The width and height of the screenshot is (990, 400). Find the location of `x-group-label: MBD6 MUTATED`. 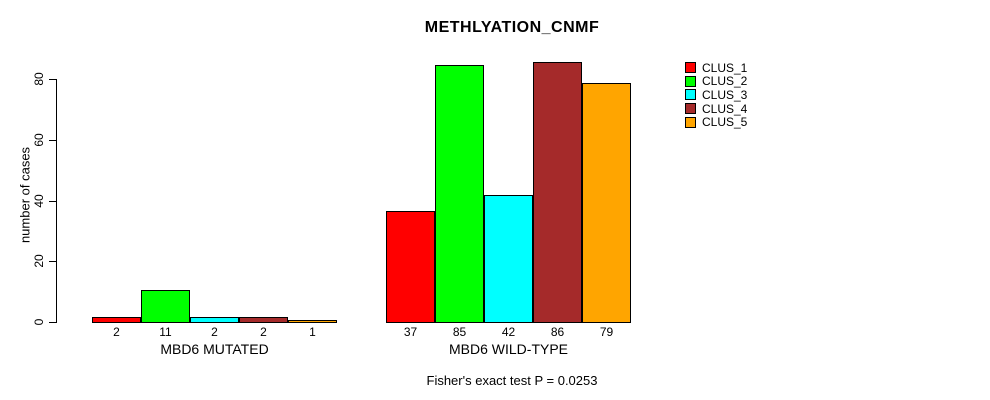

x-group-label: MBD6 MUTATED is located at coordinates (214, 349).